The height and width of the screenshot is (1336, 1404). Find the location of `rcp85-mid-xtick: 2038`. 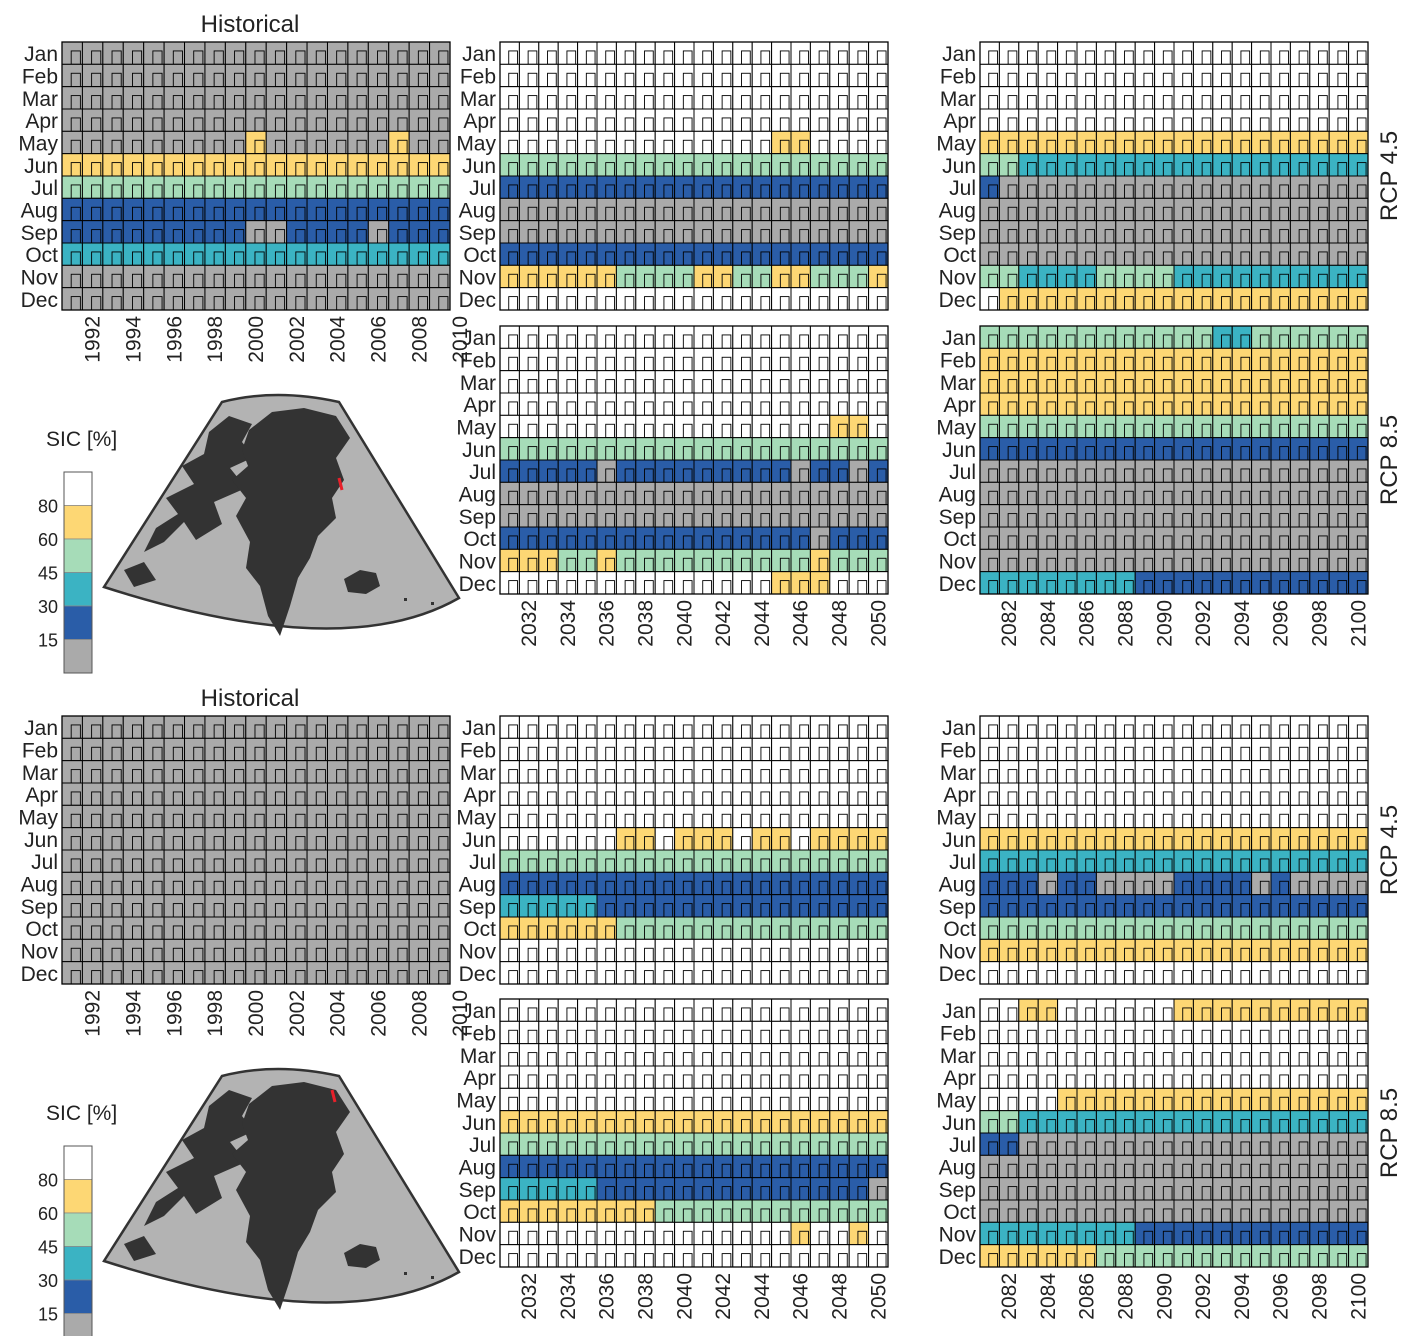

rcp85-mid-xtick: 2038 is located at coordinates (646, 1296).